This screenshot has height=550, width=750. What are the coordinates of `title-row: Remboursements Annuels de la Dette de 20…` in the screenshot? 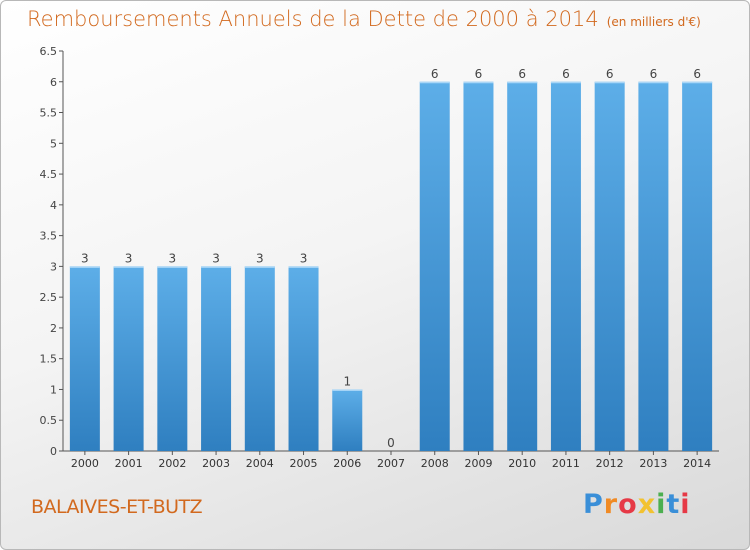 It's located at (364, 19).